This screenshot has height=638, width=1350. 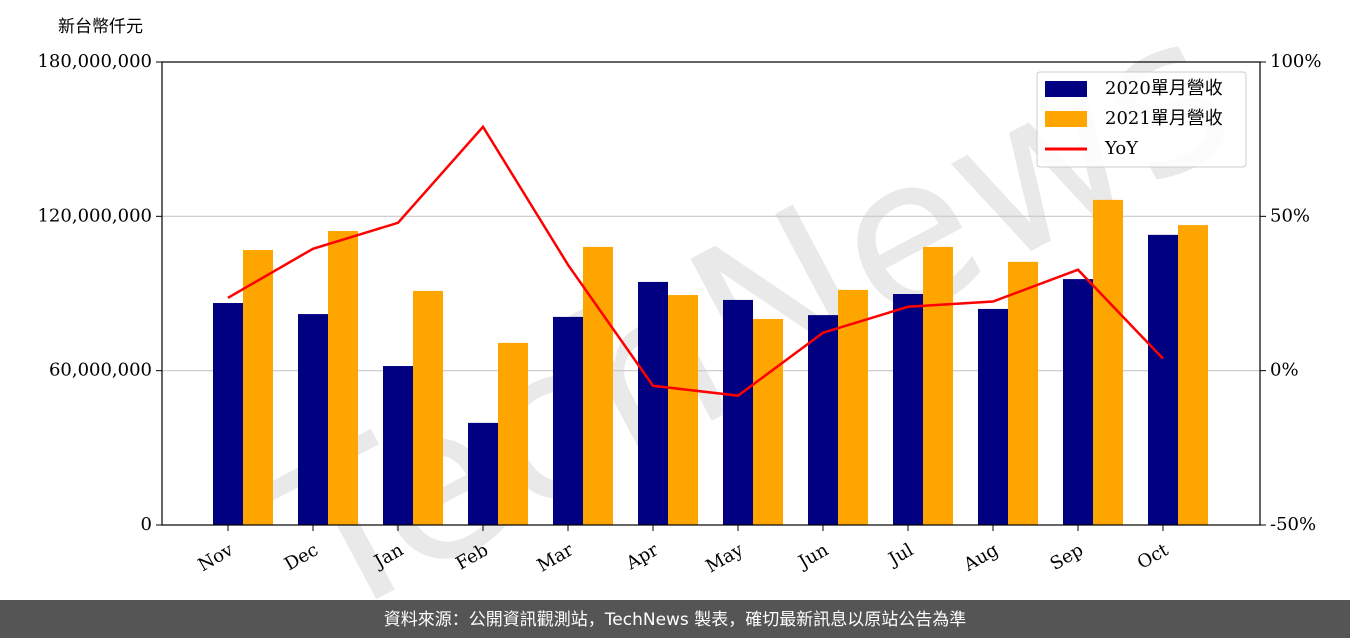 I want to click on y-tick-label: 120,000,000, so click(x=94, y=215).